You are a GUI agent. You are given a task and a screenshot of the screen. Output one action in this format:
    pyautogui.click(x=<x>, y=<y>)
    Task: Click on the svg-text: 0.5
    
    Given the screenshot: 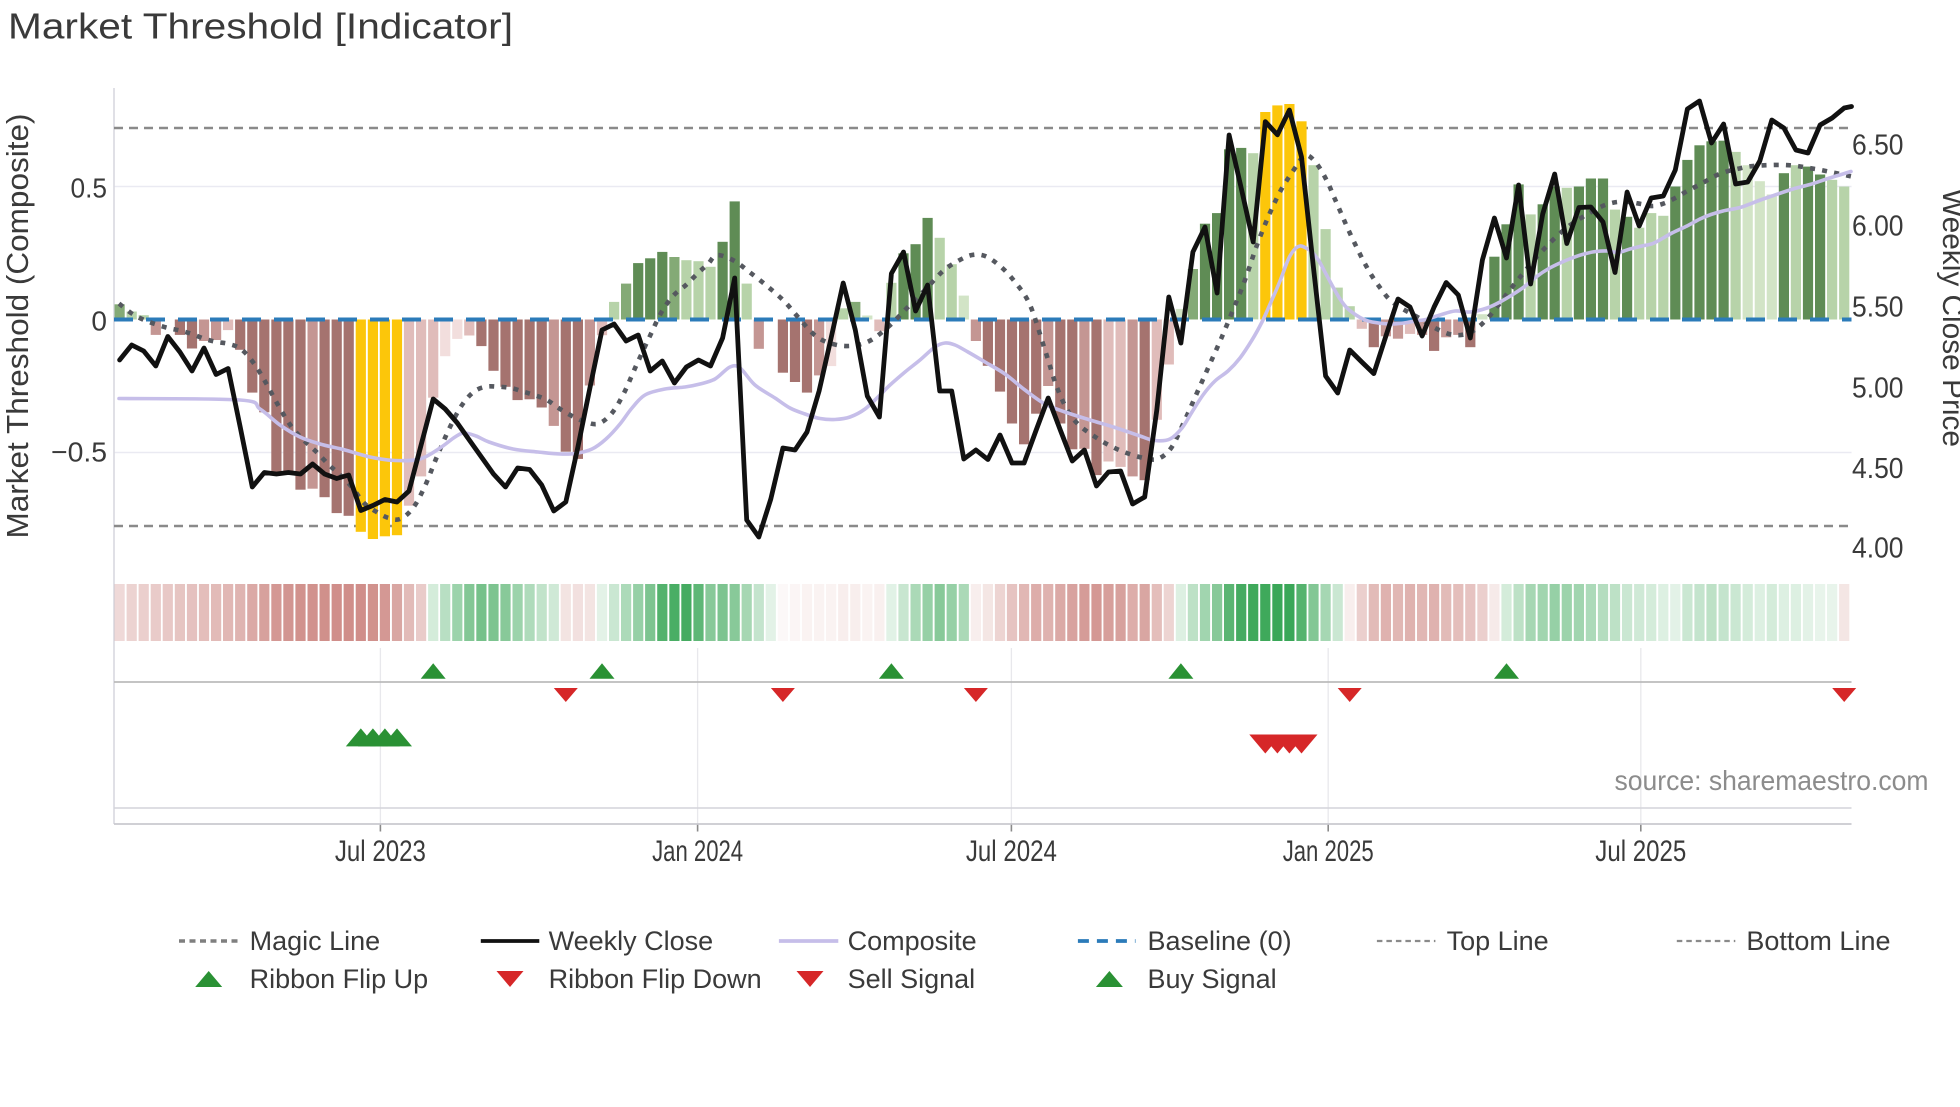 What is the action you would take?
    pyautogui.click(x=89, y=188)
    